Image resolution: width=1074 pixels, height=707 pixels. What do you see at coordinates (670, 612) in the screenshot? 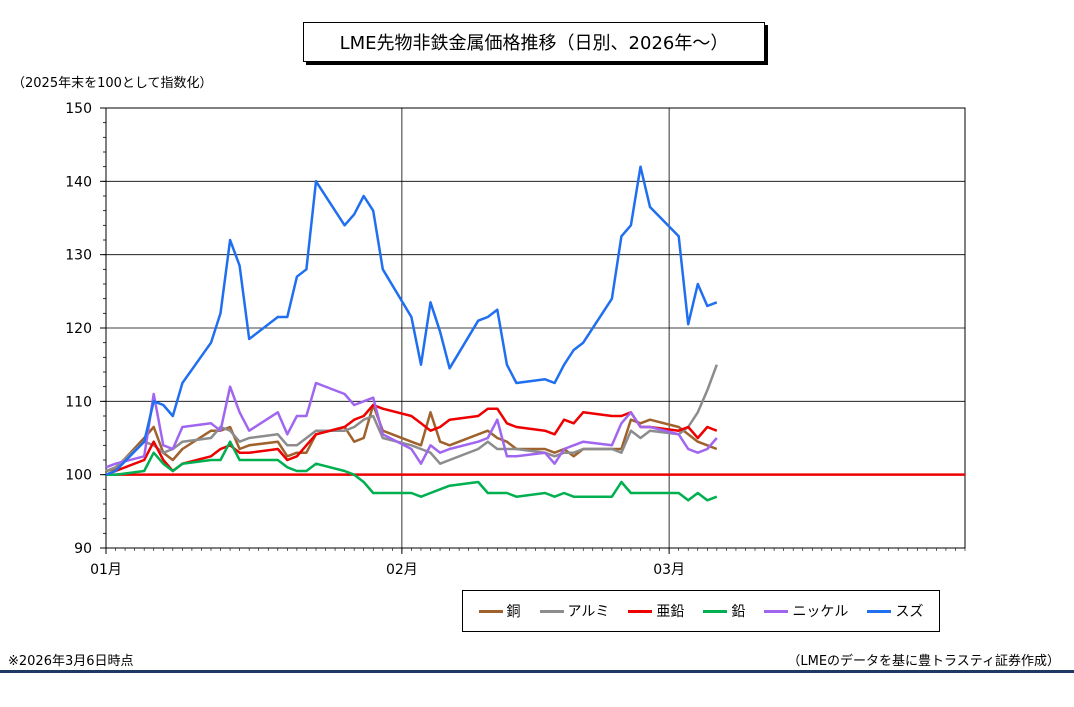
I see `legend-label: 亜鉛` at bounding box center [670, 612].